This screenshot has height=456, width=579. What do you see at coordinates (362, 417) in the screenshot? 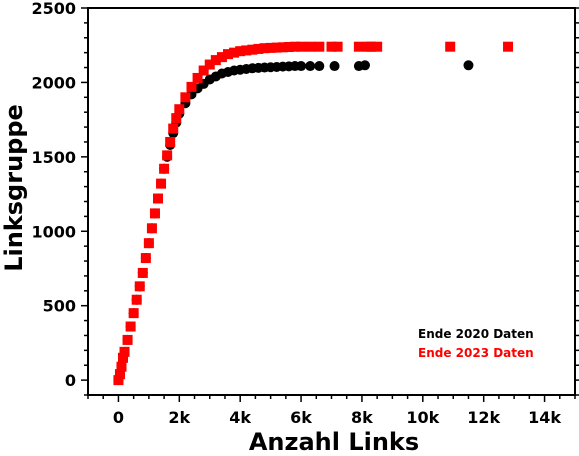
I see `x-tick-label: 8k` at bounding box center [362, 417].